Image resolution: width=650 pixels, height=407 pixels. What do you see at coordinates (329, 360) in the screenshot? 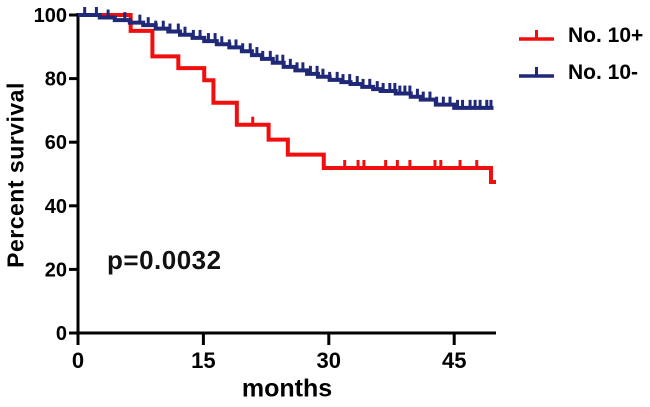
I see `x-tick-label: 30` at bounding box center [329, 360].